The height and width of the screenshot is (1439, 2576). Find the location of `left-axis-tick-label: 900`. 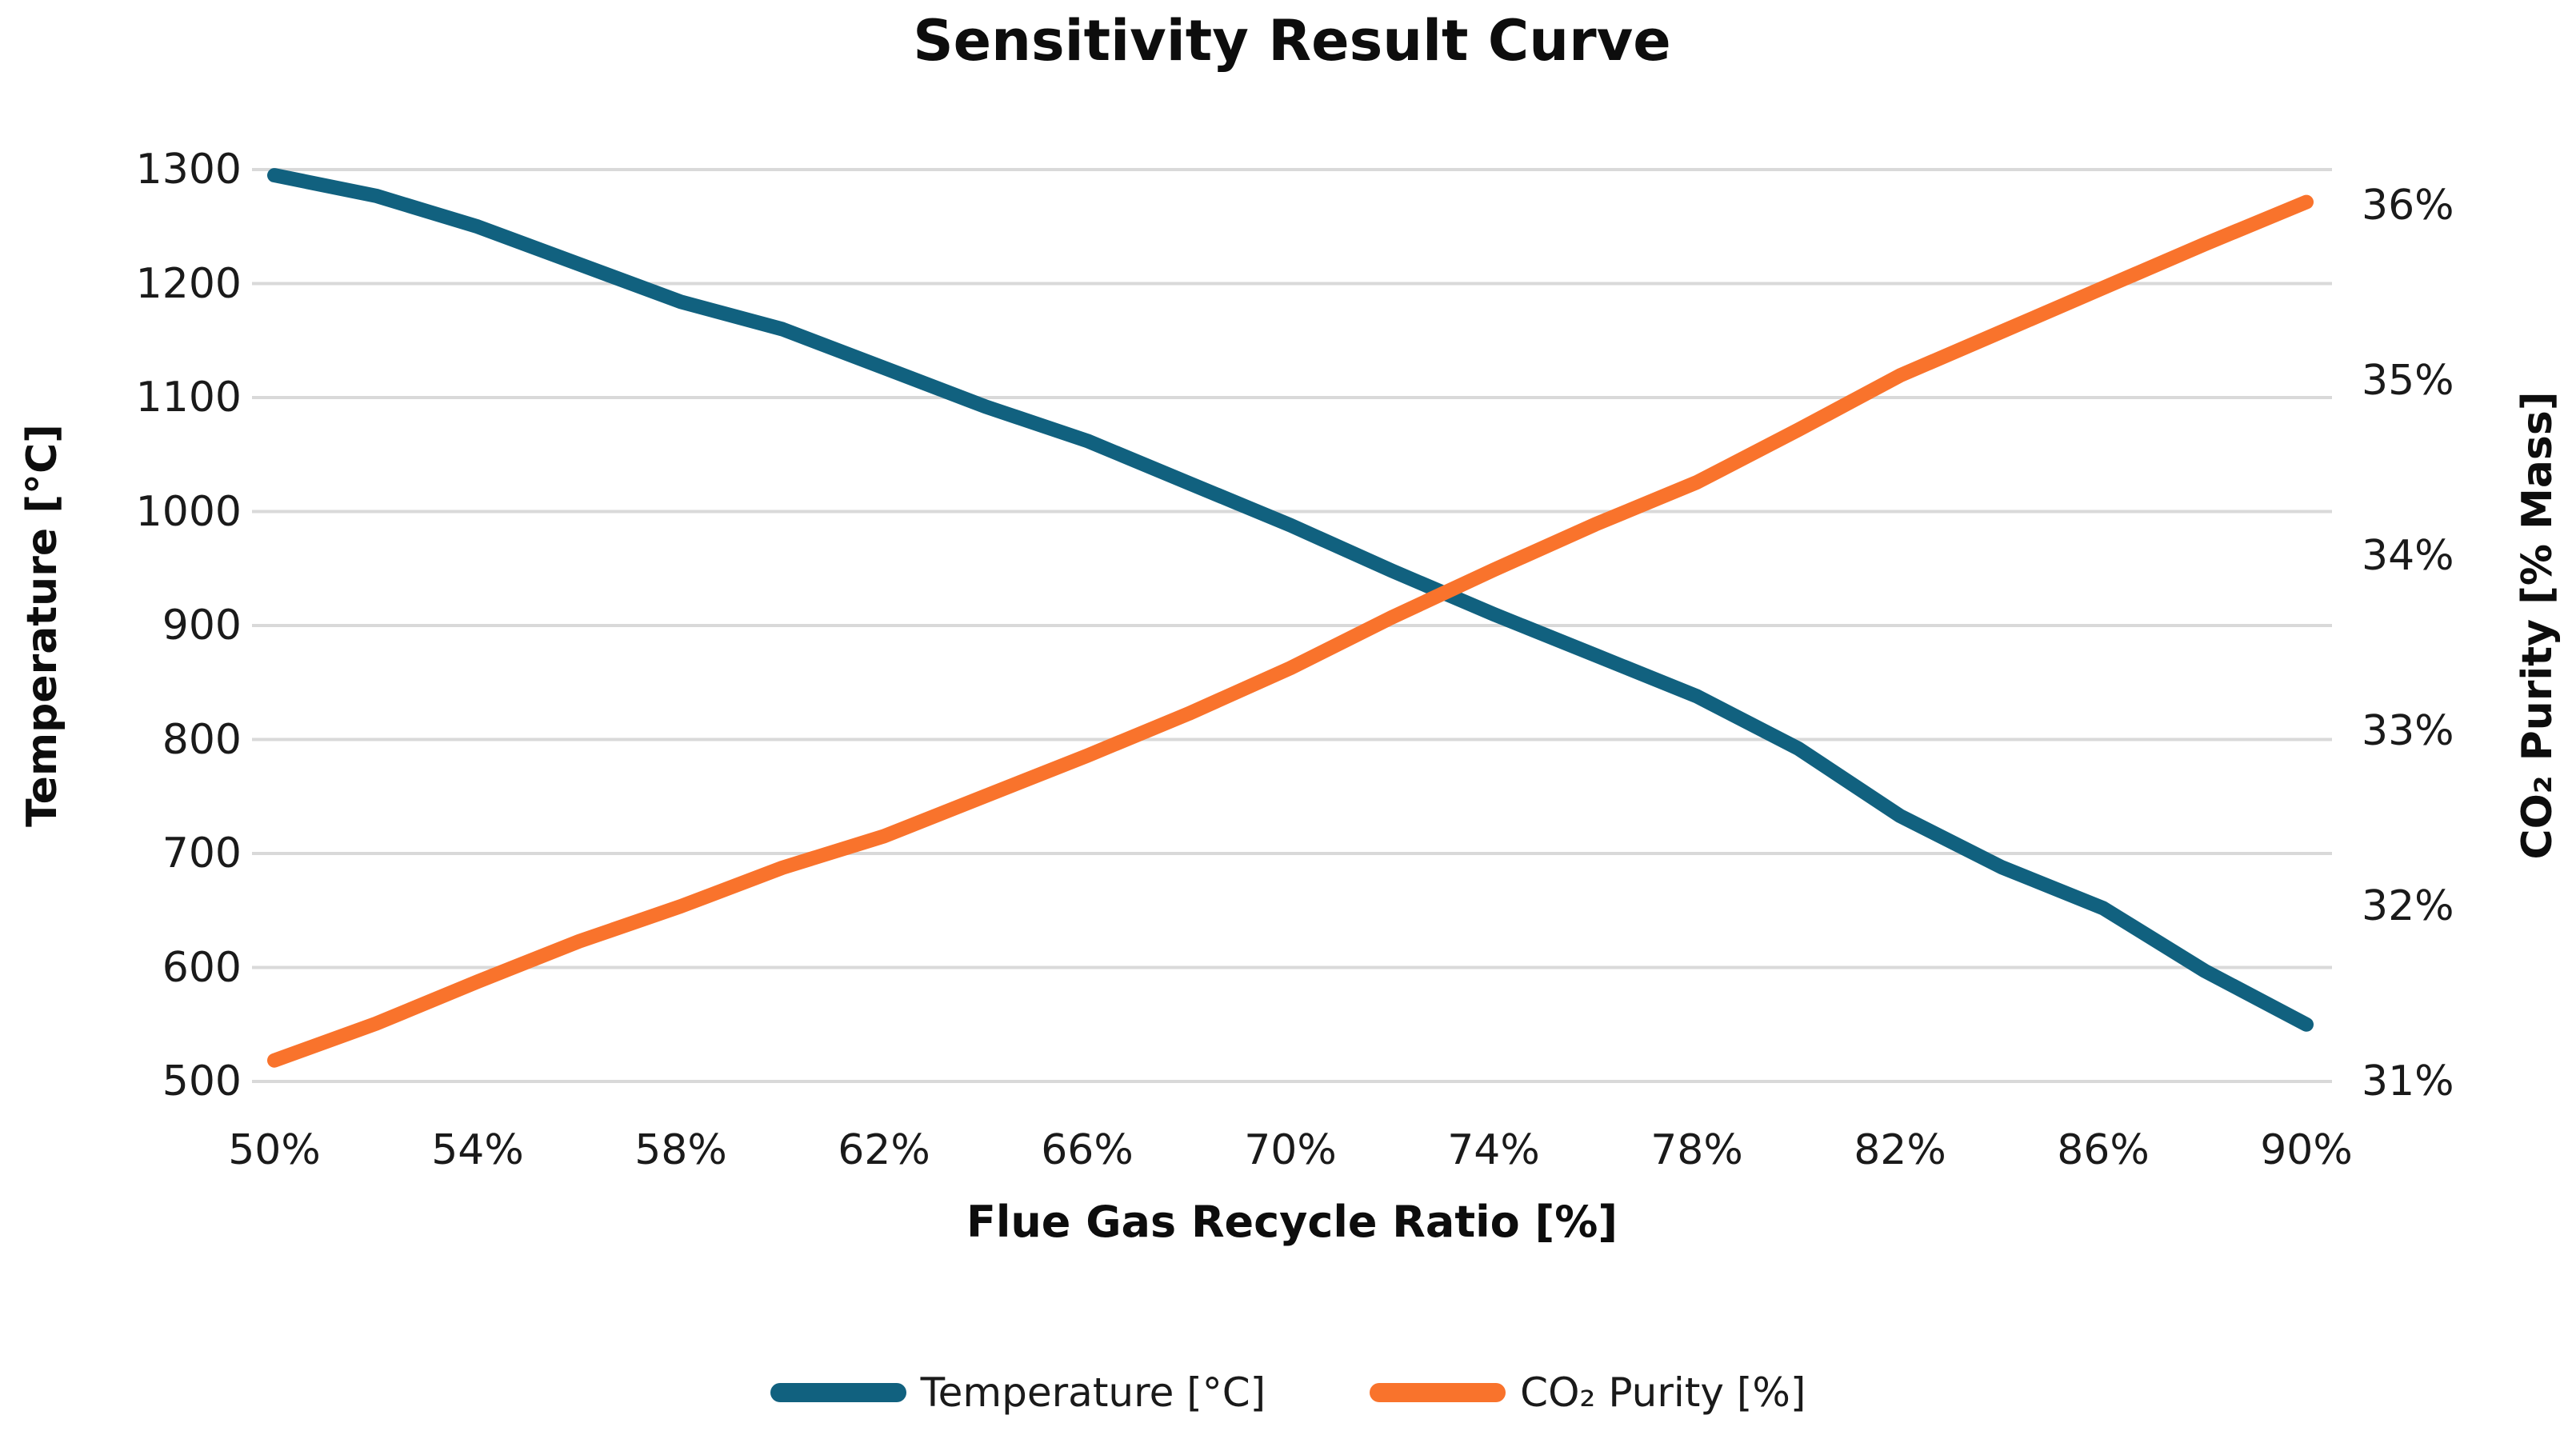

left-axis-tick-label: 900 is located at coordinates (202, 626).